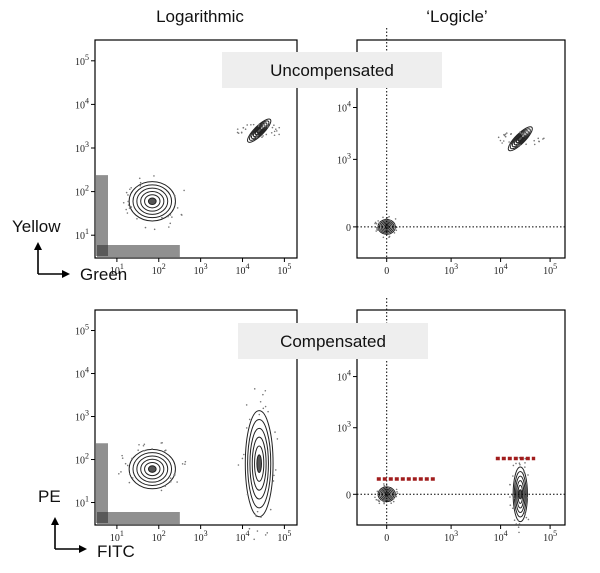 The width and height of the screenshot is (600, 573). Describe the element at coordinates (83, 549) in the screenshot. I see `x-arrow-head-icon` at that location.